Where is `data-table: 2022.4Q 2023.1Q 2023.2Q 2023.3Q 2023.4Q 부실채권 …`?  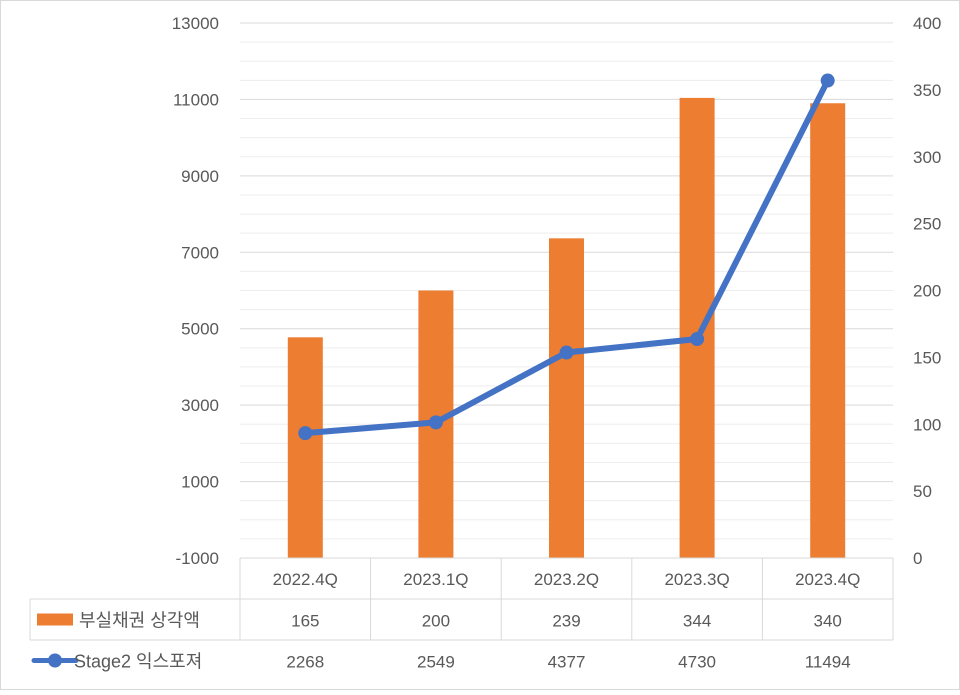 data-table: 2022.4Q 2023.1Q 2023.2Q 2023.3Q 2023.4Q 부실채권 … is located at coordinates (461, 614).